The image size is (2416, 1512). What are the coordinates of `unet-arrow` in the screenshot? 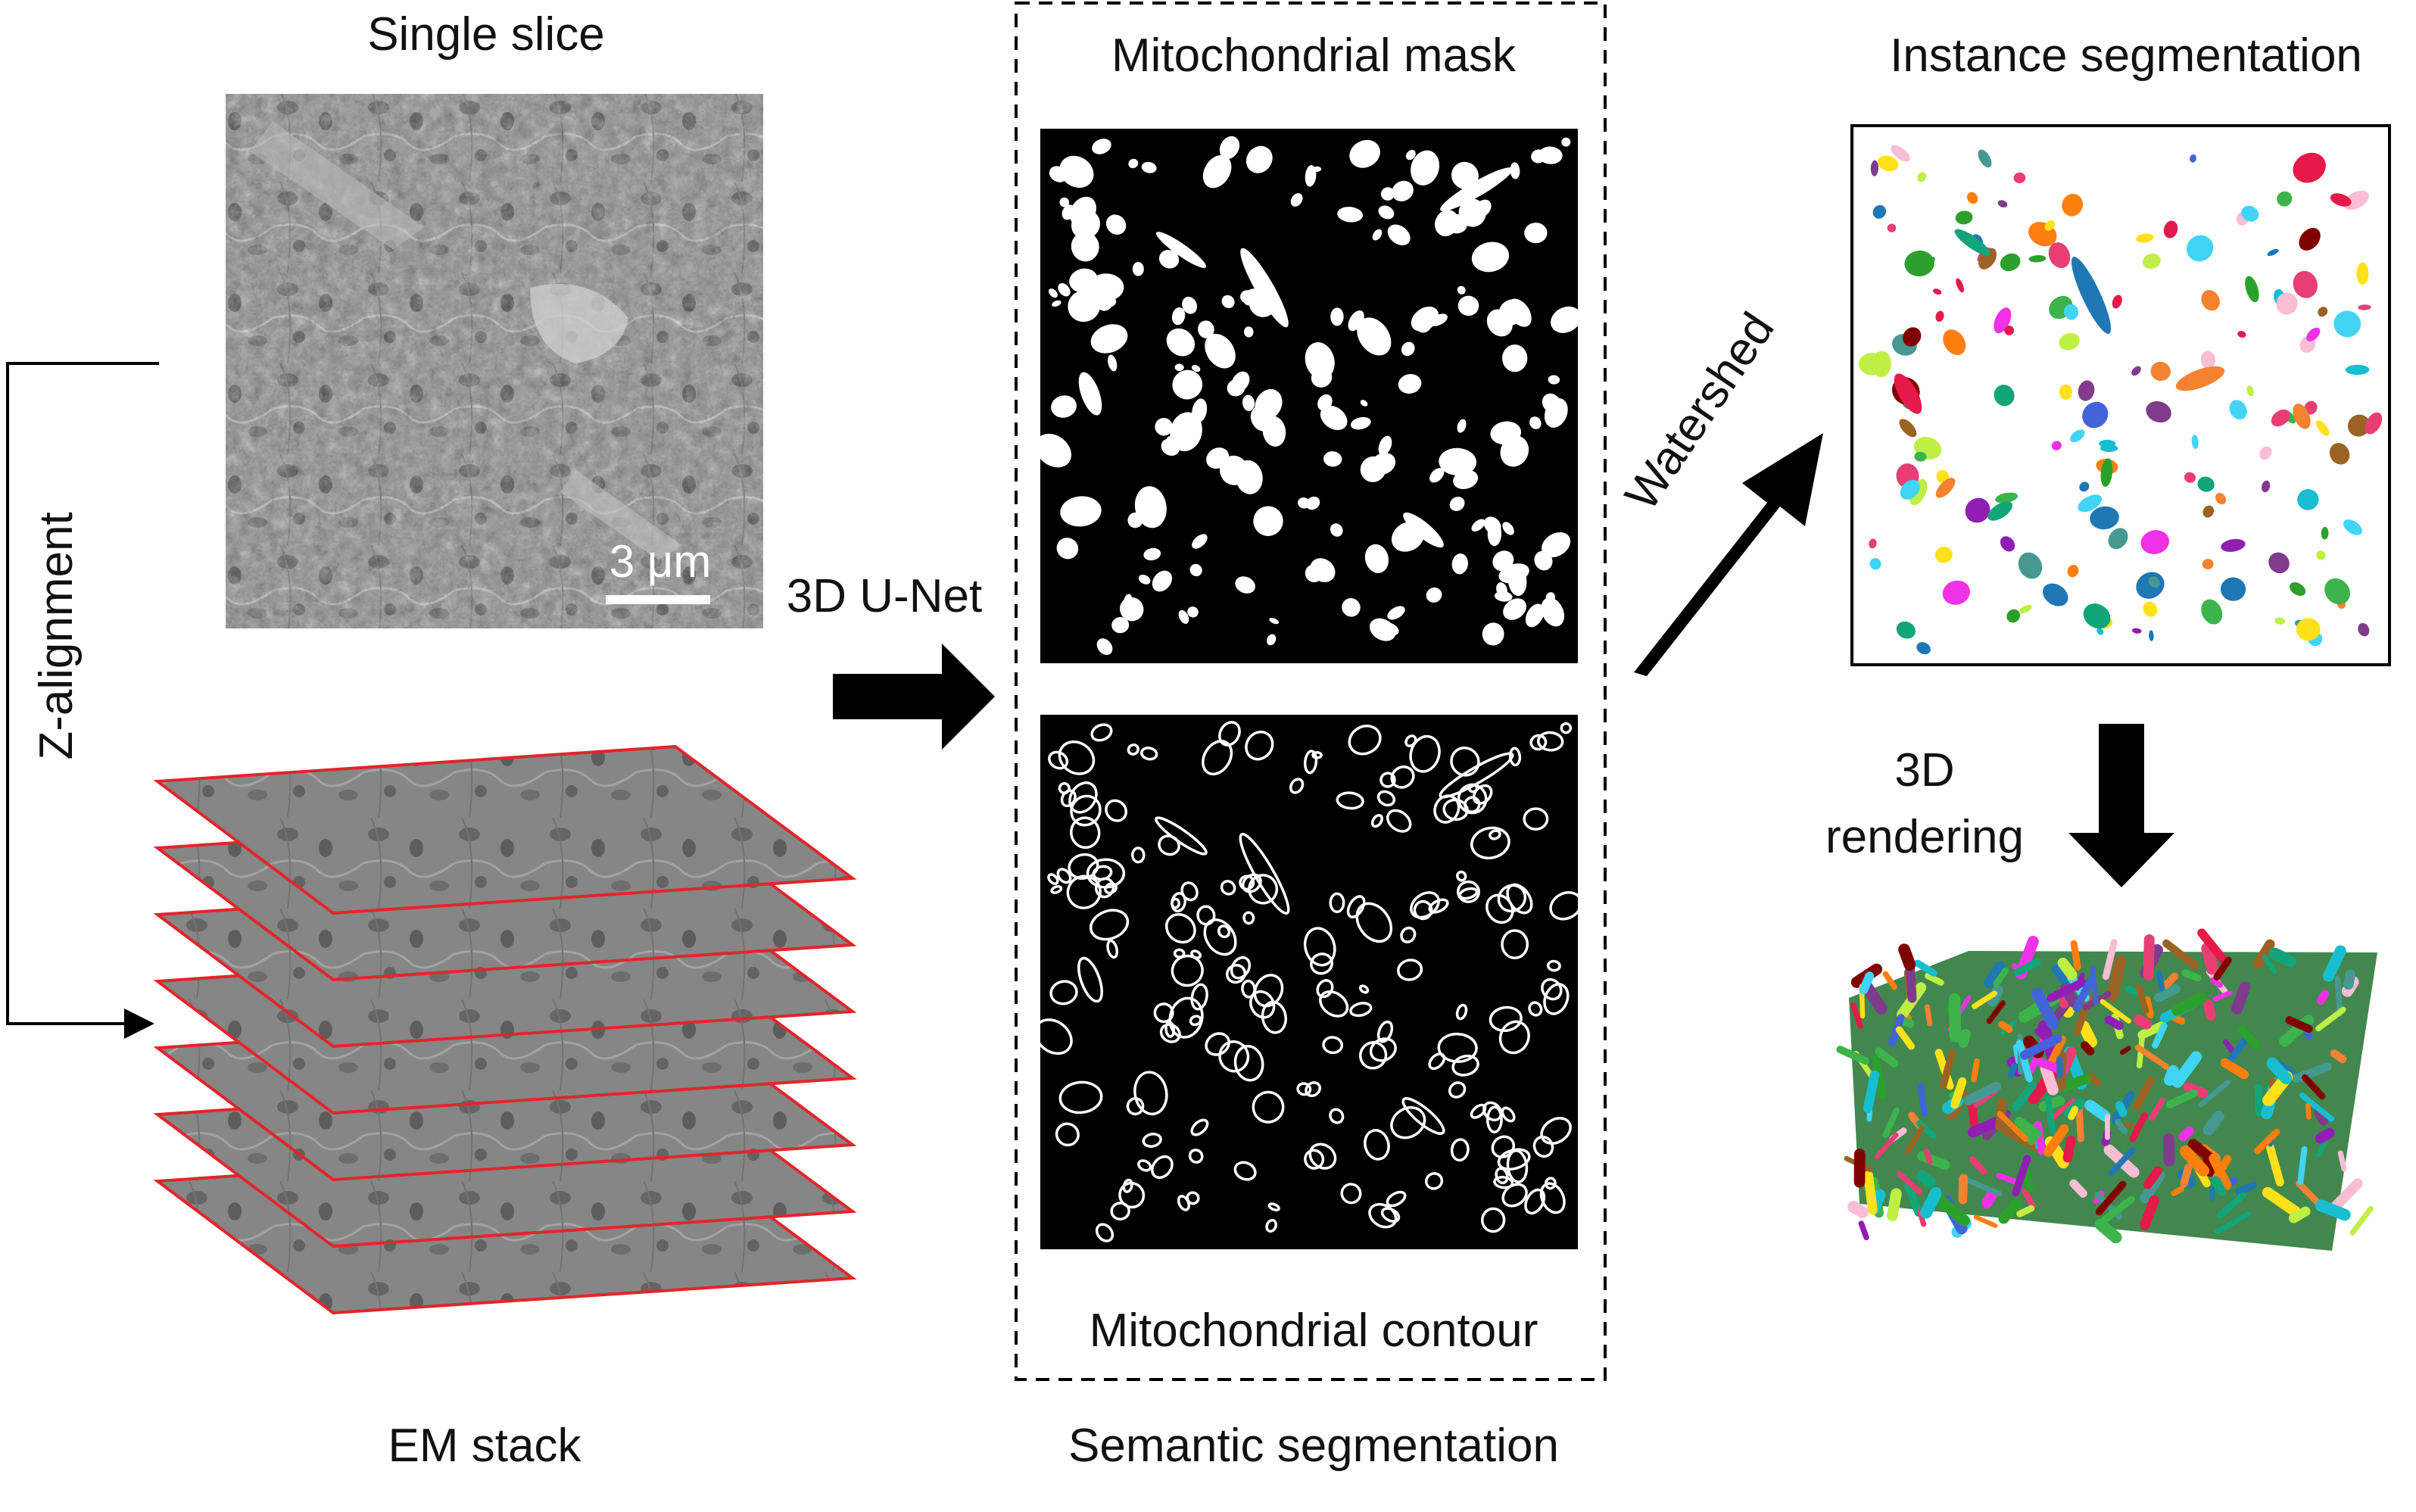 It's located at (914, 697).